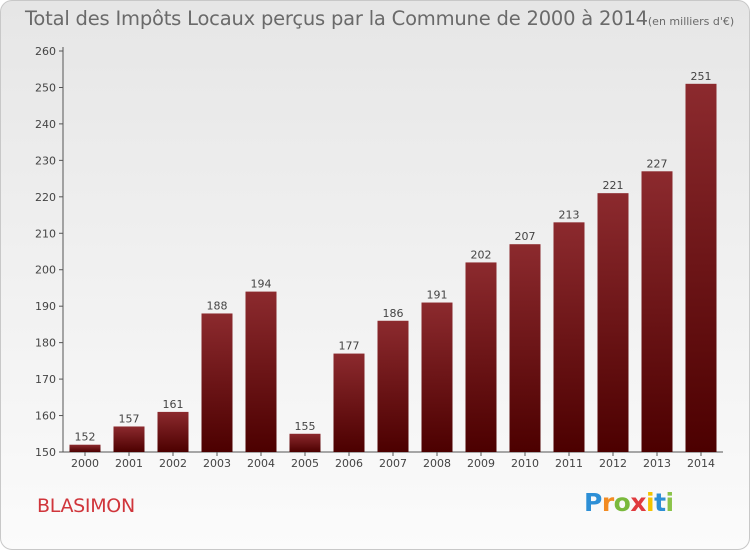  Describe the element at coordinates (613, 322) in the screenshot. I see `bar-2012` at that location.